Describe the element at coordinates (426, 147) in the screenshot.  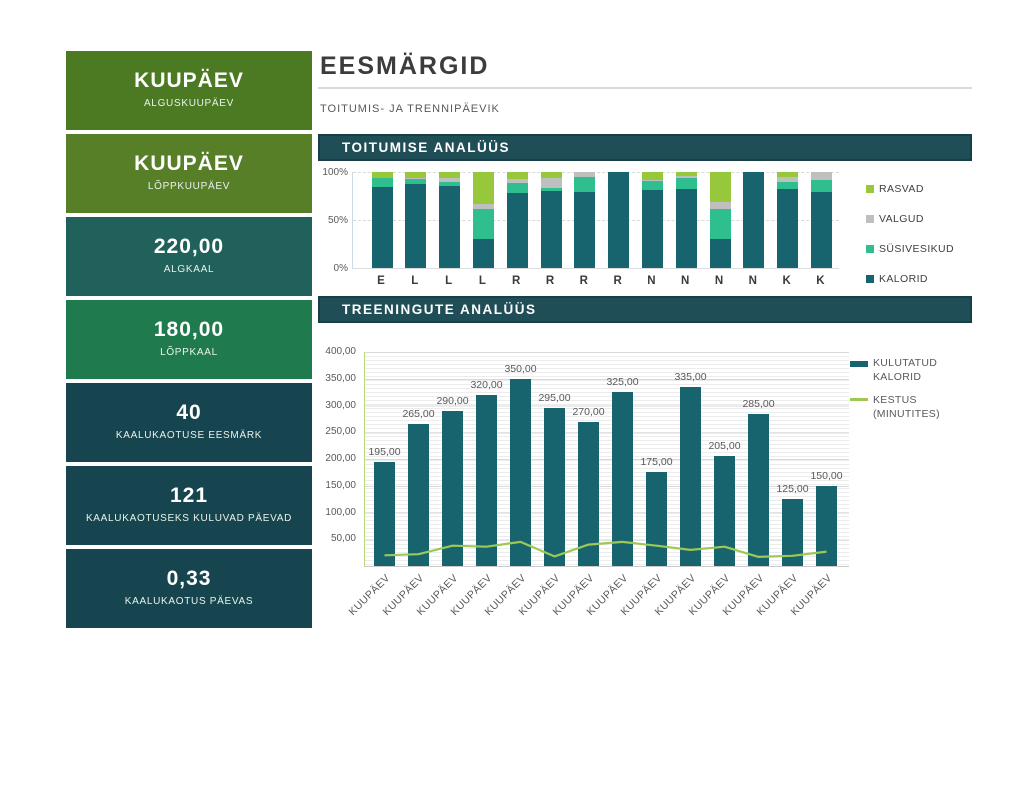
I see `section-header-label: TOITUMISE ANALÜÜS` at that location.